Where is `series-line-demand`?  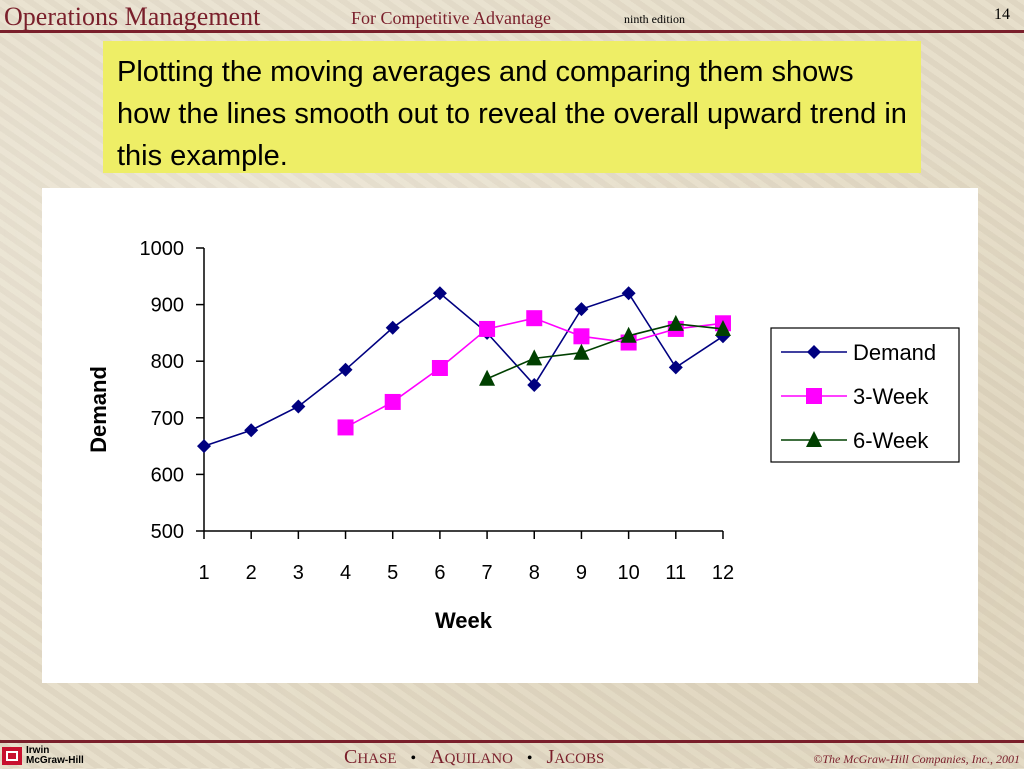
series-line-demand is located at coordinates (463, 369).